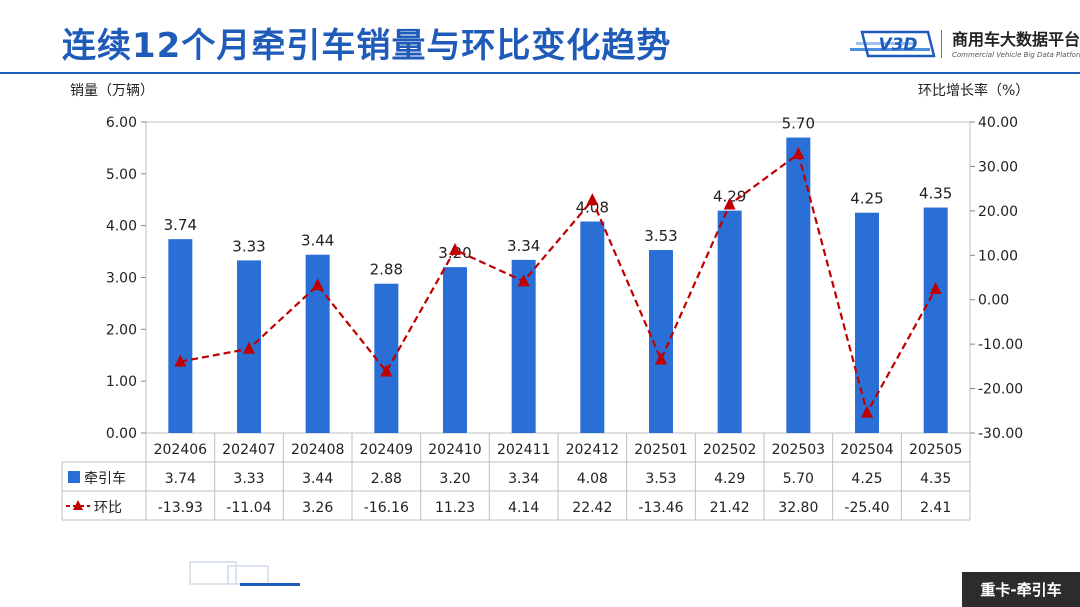 Image resolution: width=1080 pixels, height=607 pixels. What do you see at coordinates (180, 479) in the screenshot?
I see `table-bar-value: 3.74` at bounding box center [180, 479].